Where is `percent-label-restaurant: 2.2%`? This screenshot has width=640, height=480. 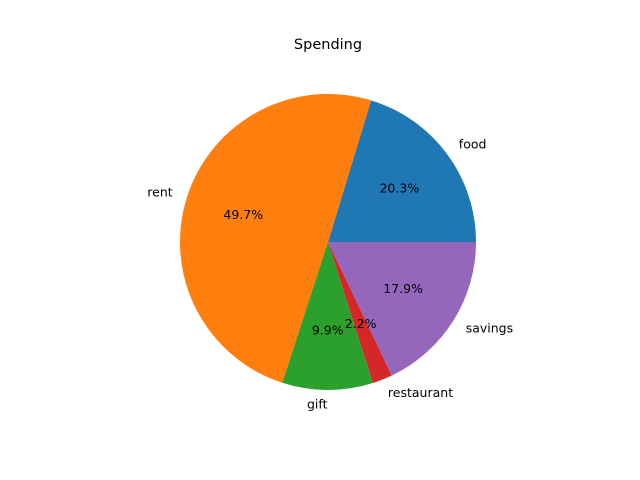
percent-label-restaurant: 2.2% is located at coordinates (361, 323).